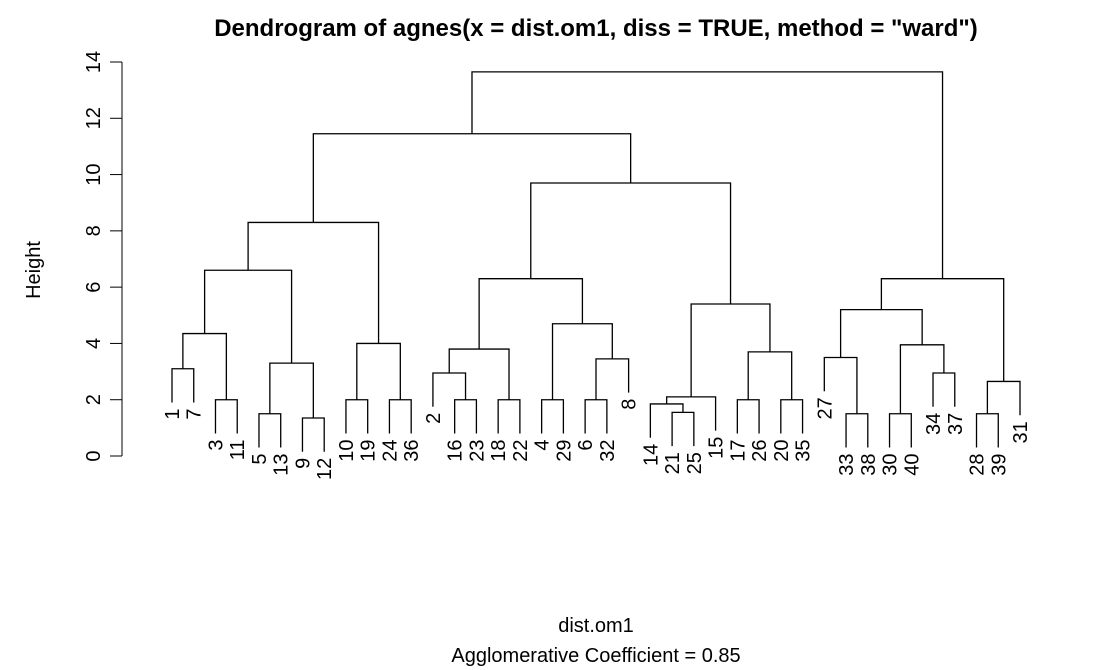 Image resolution: width=1112 pixels, height=670 pixels. I want to click on y-tick-label: 6, so click(94, 287).